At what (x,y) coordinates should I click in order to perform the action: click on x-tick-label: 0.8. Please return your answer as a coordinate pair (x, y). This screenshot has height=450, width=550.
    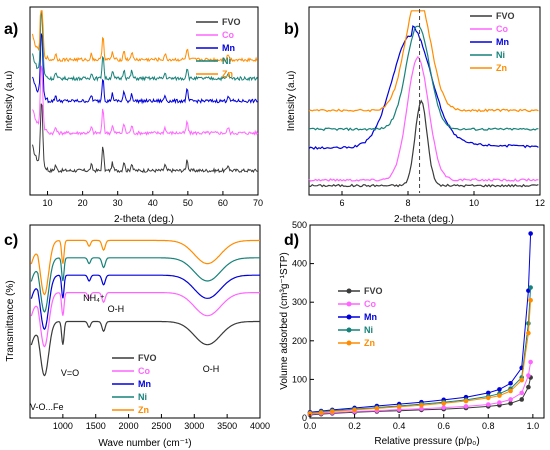
    Looking at the image, I should click on (488, 426).